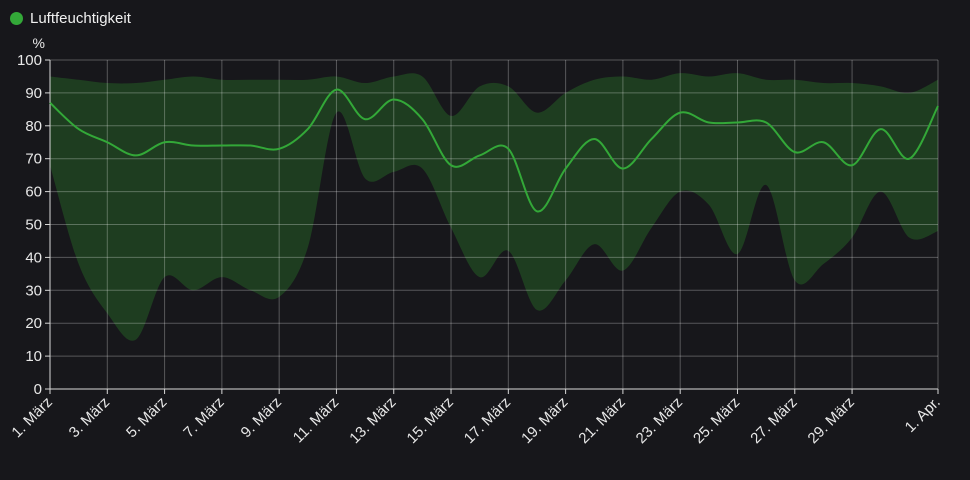 The image size is (970, 480). Describe the element at coordinates (601, 420) in the screenshot. I see `x-tick-label: 21. März` at that location.